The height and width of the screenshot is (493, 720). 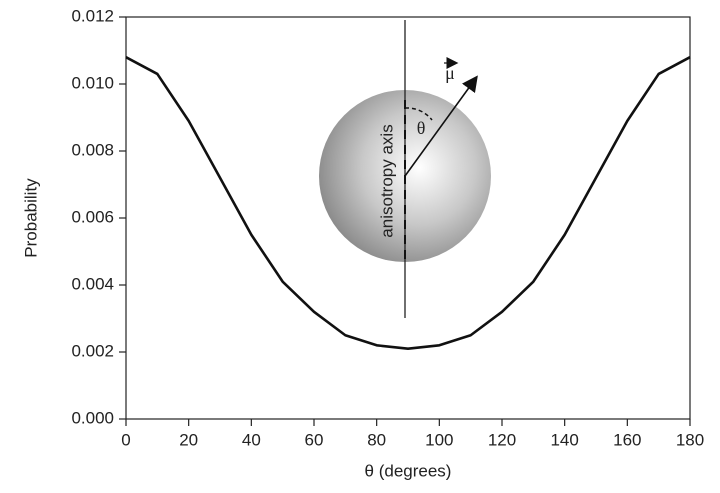 I want to click on x-axis-label: θ (degrees), so click(x=408, y=470).